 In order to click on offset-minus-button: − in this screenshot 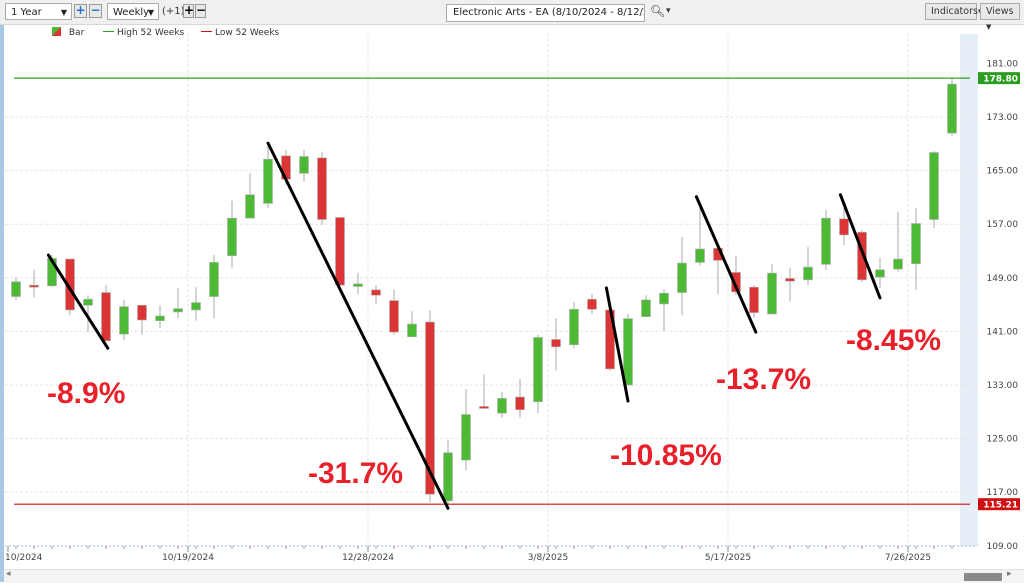, I will do `click(201, 10)`.